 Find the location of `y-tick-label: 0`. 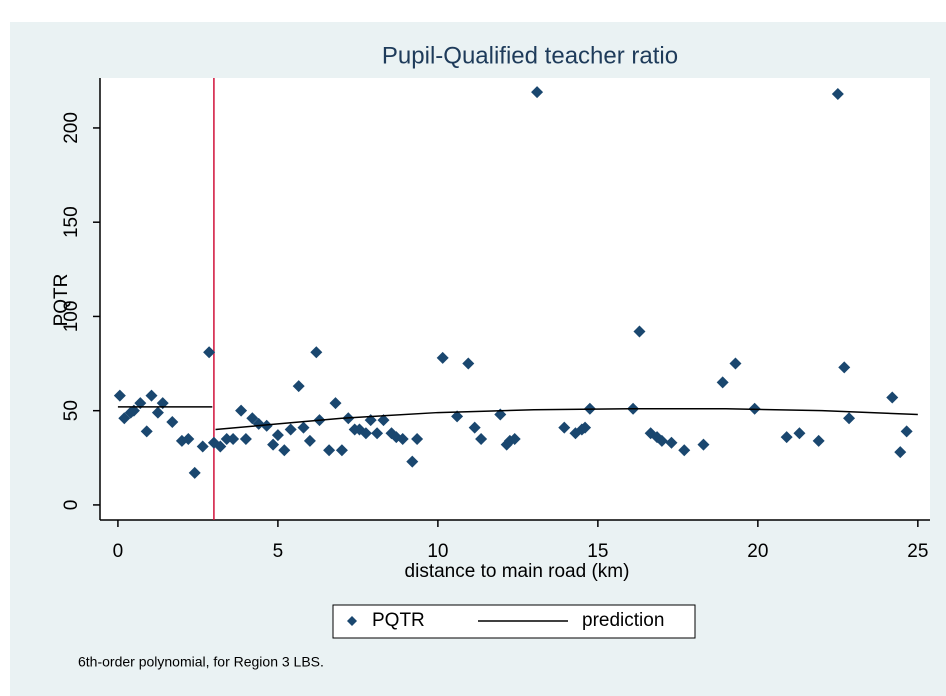

y-tick-label: 0 is located at coordinates (71, 505).